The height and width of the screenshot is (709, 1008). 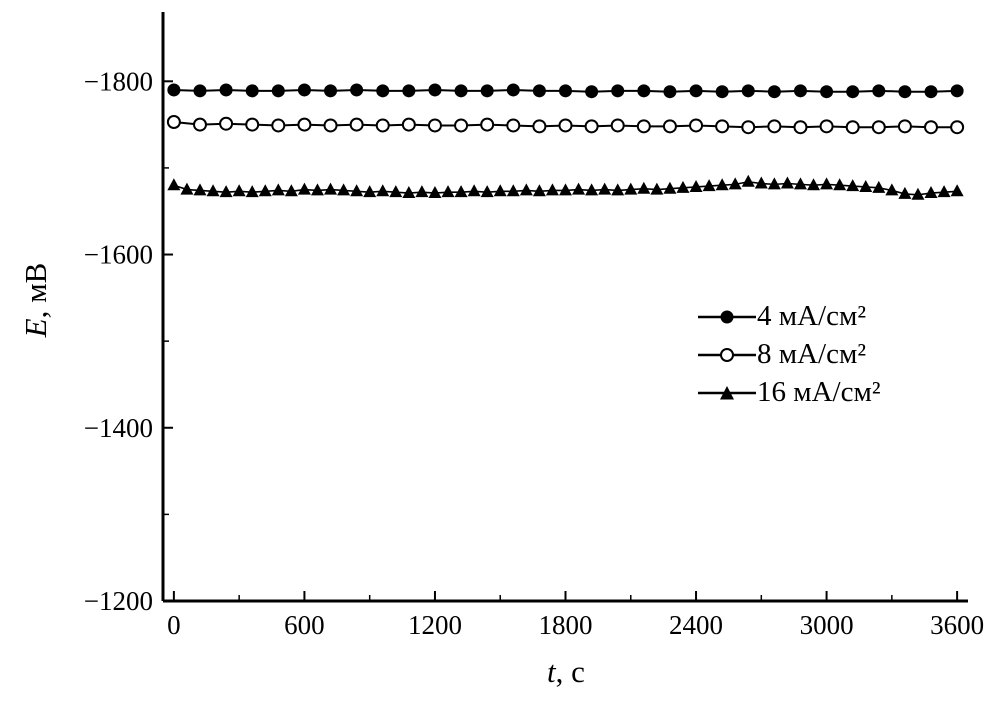 I want to click on open-circle-marker-icon, so click(x=727, y=354).